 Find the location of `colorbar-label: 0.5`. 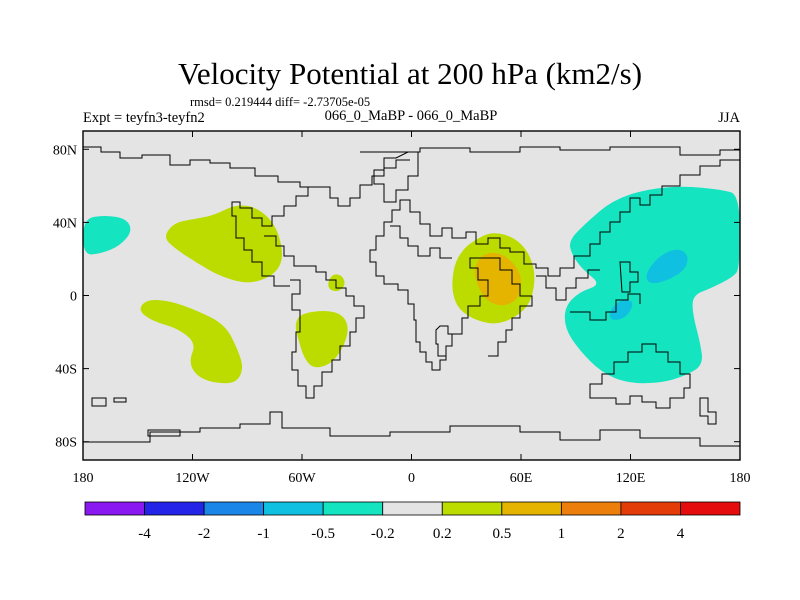

colorbar-label: 0.5 is located at coordinates (501, 534).